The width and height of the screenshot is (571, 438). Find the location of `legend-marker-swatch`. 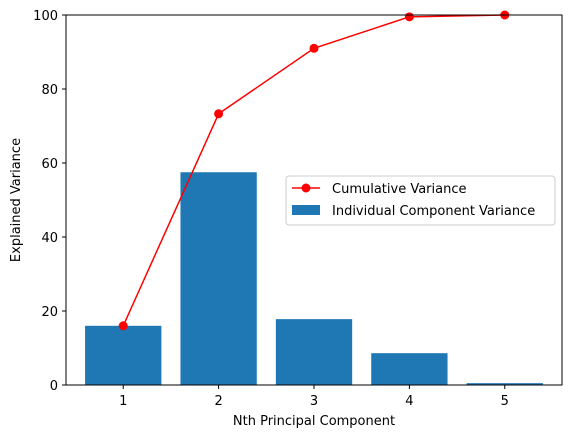

legend-marker-swatch is located at coordinates (306, 188).